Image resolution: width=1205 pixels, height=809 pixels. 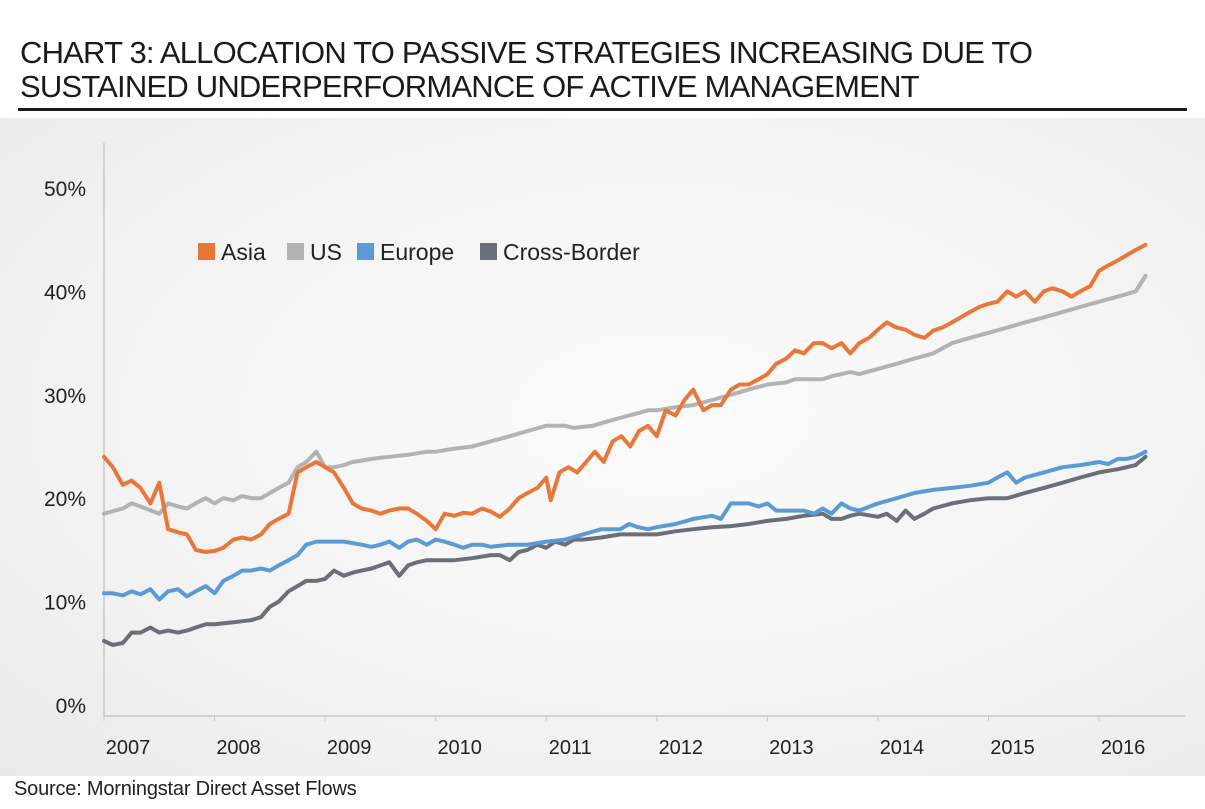 What do you see at coordinates (488, 251) in the screenshot?
I see `legend-swatch-cross-border` at bounding box center [488, 251].